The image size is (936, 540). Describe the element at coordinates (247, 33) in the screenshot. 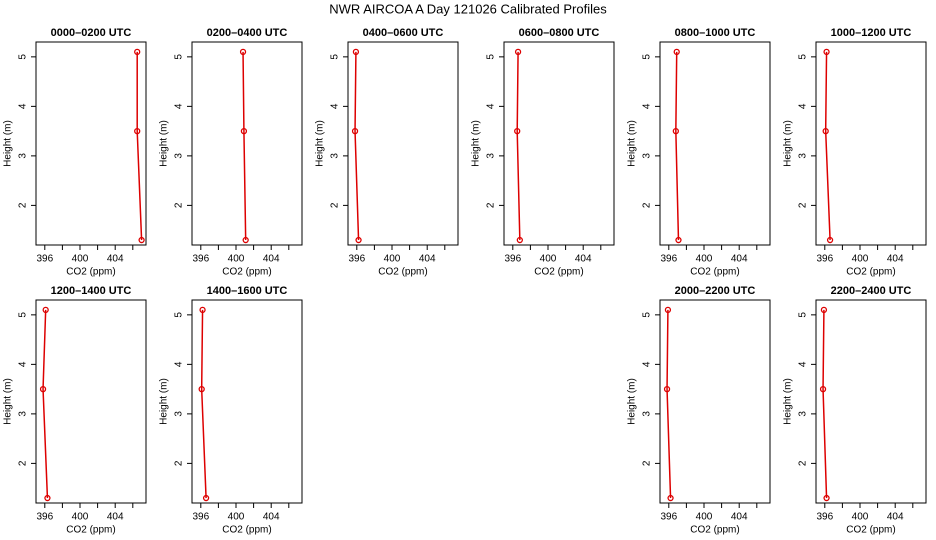

I see `panel-title: 0200–0400 UTC` at that location.